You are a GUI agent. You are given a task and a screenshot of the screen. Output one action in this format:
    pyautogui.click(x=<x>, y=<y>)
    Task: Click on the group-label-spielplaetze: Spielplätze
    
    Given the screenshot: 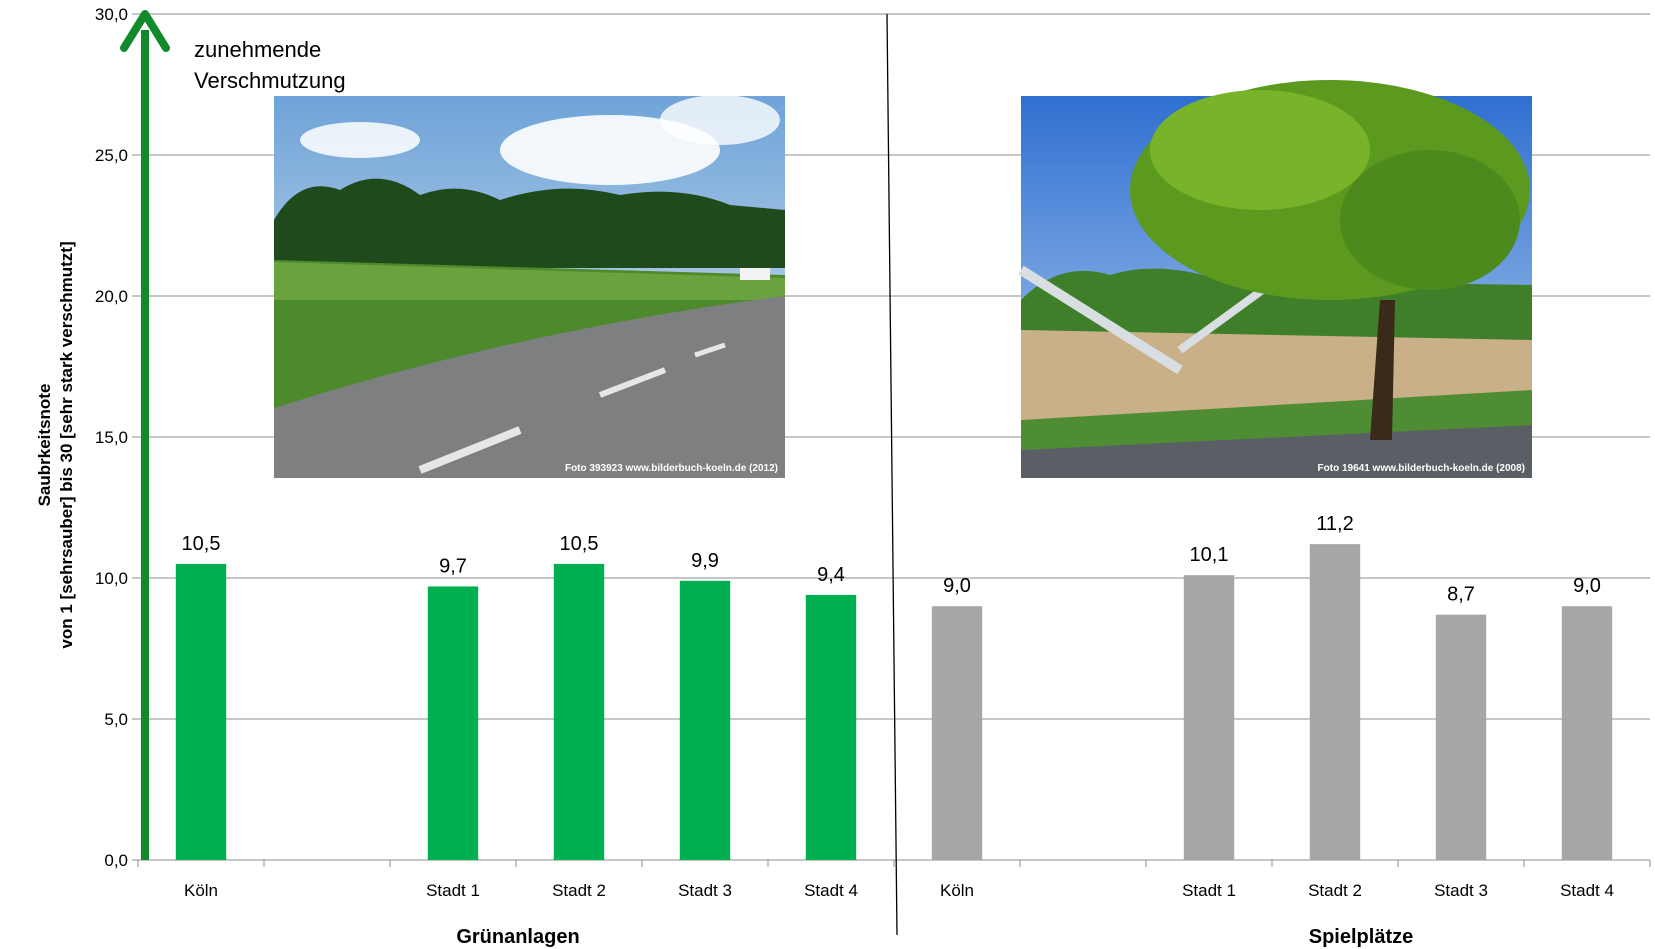 What is the action you would take?
    pyautogui.click(x=1361, y=937)
    